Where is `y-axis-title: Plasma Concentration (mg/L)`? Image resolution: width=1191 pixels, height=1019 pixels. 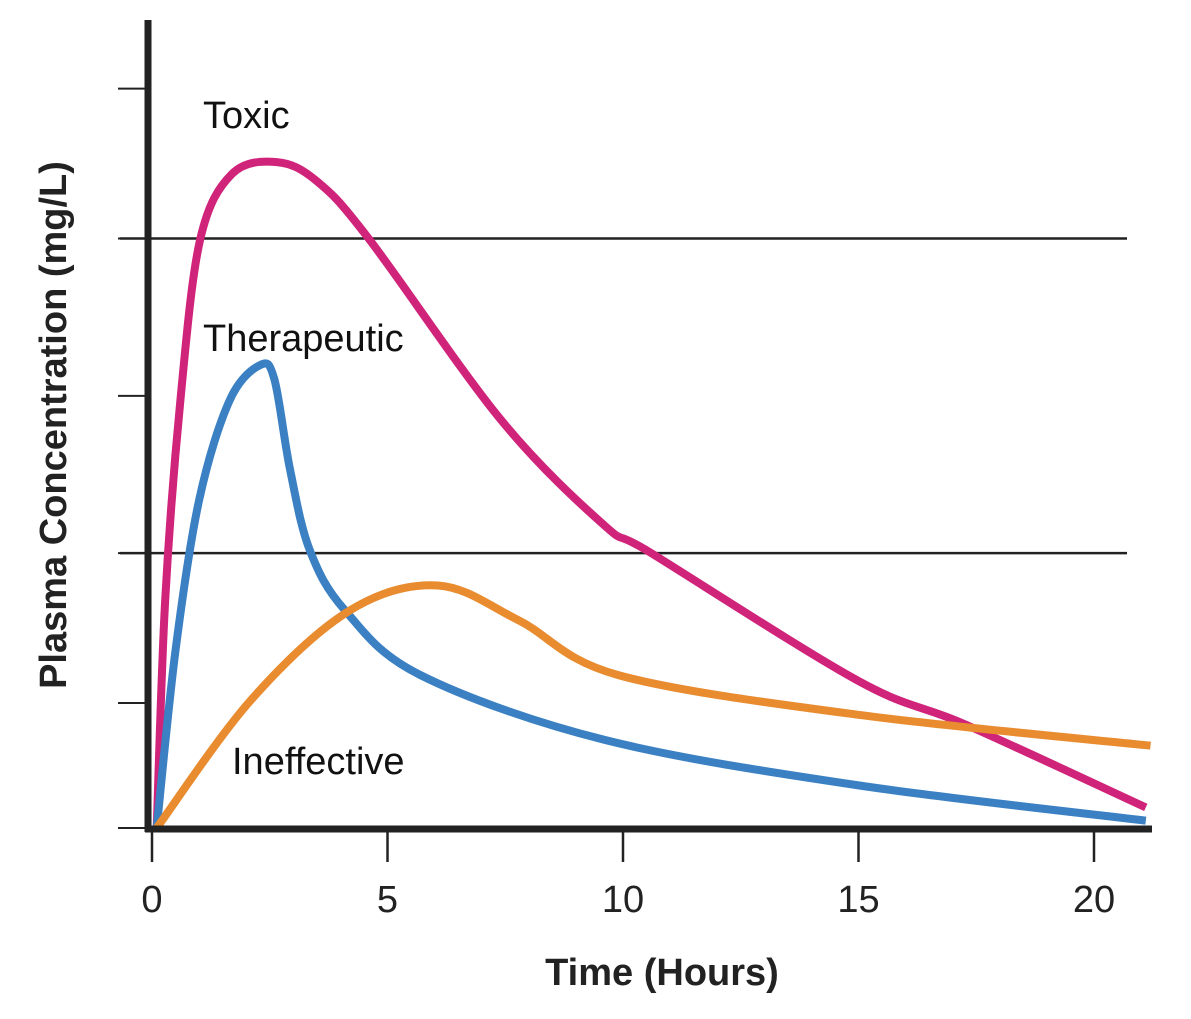 y-axis-title: Plasma Concentration (mg/L) is located at coordinates (54, 425).